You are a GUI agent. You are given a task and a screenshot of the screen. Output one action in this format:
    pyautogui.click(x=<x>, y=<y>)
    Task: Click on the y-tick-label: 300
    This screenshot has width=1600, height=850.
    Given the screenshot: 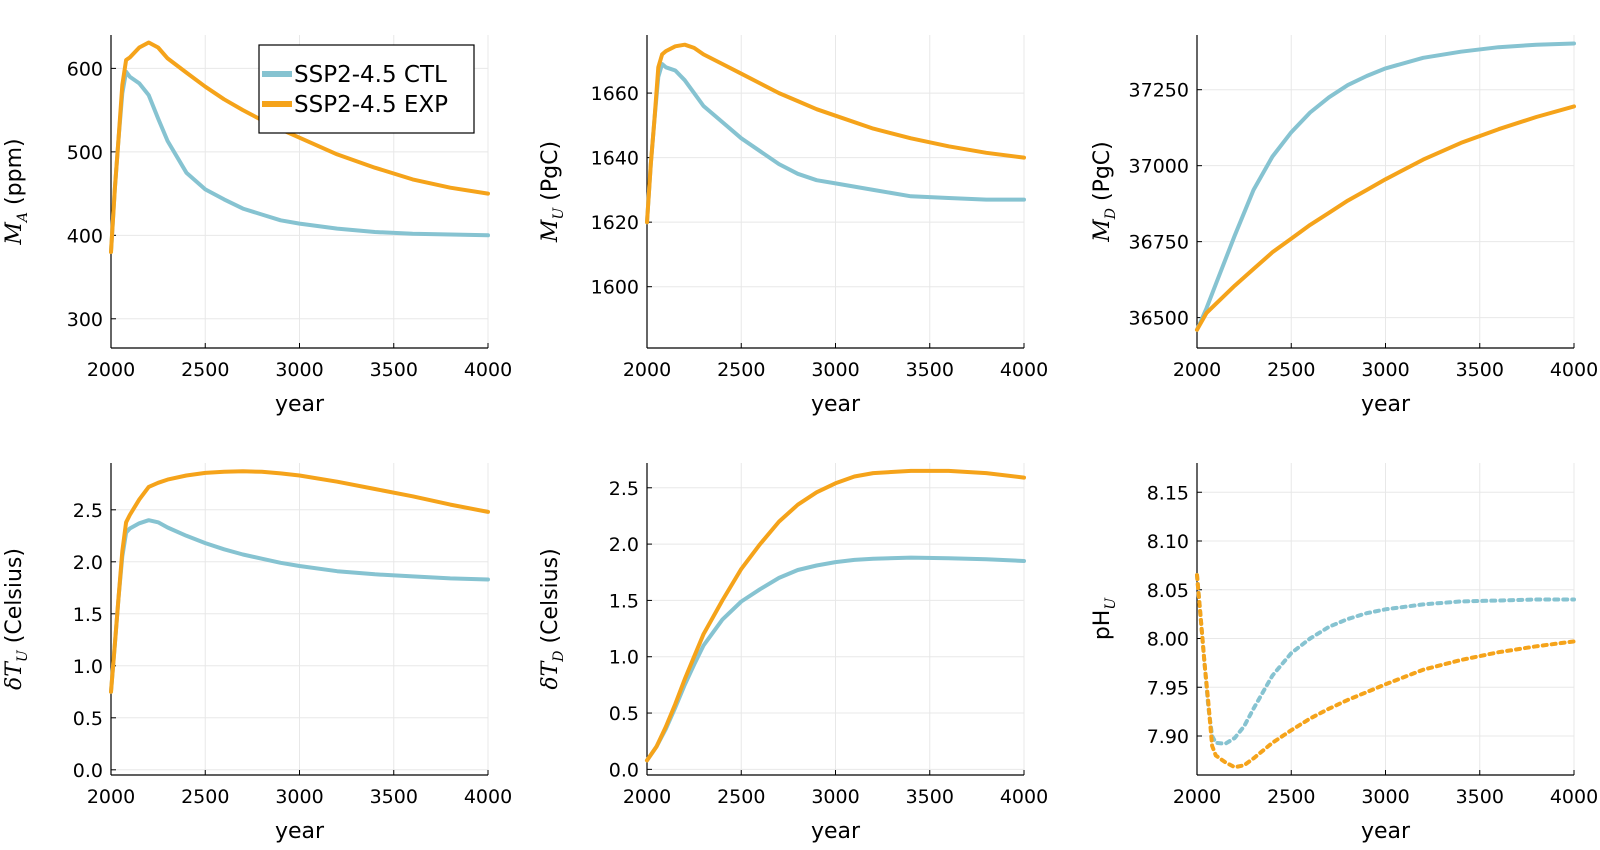 What is the action you would take?
    pyautogui.click(x=85, y=320)
    